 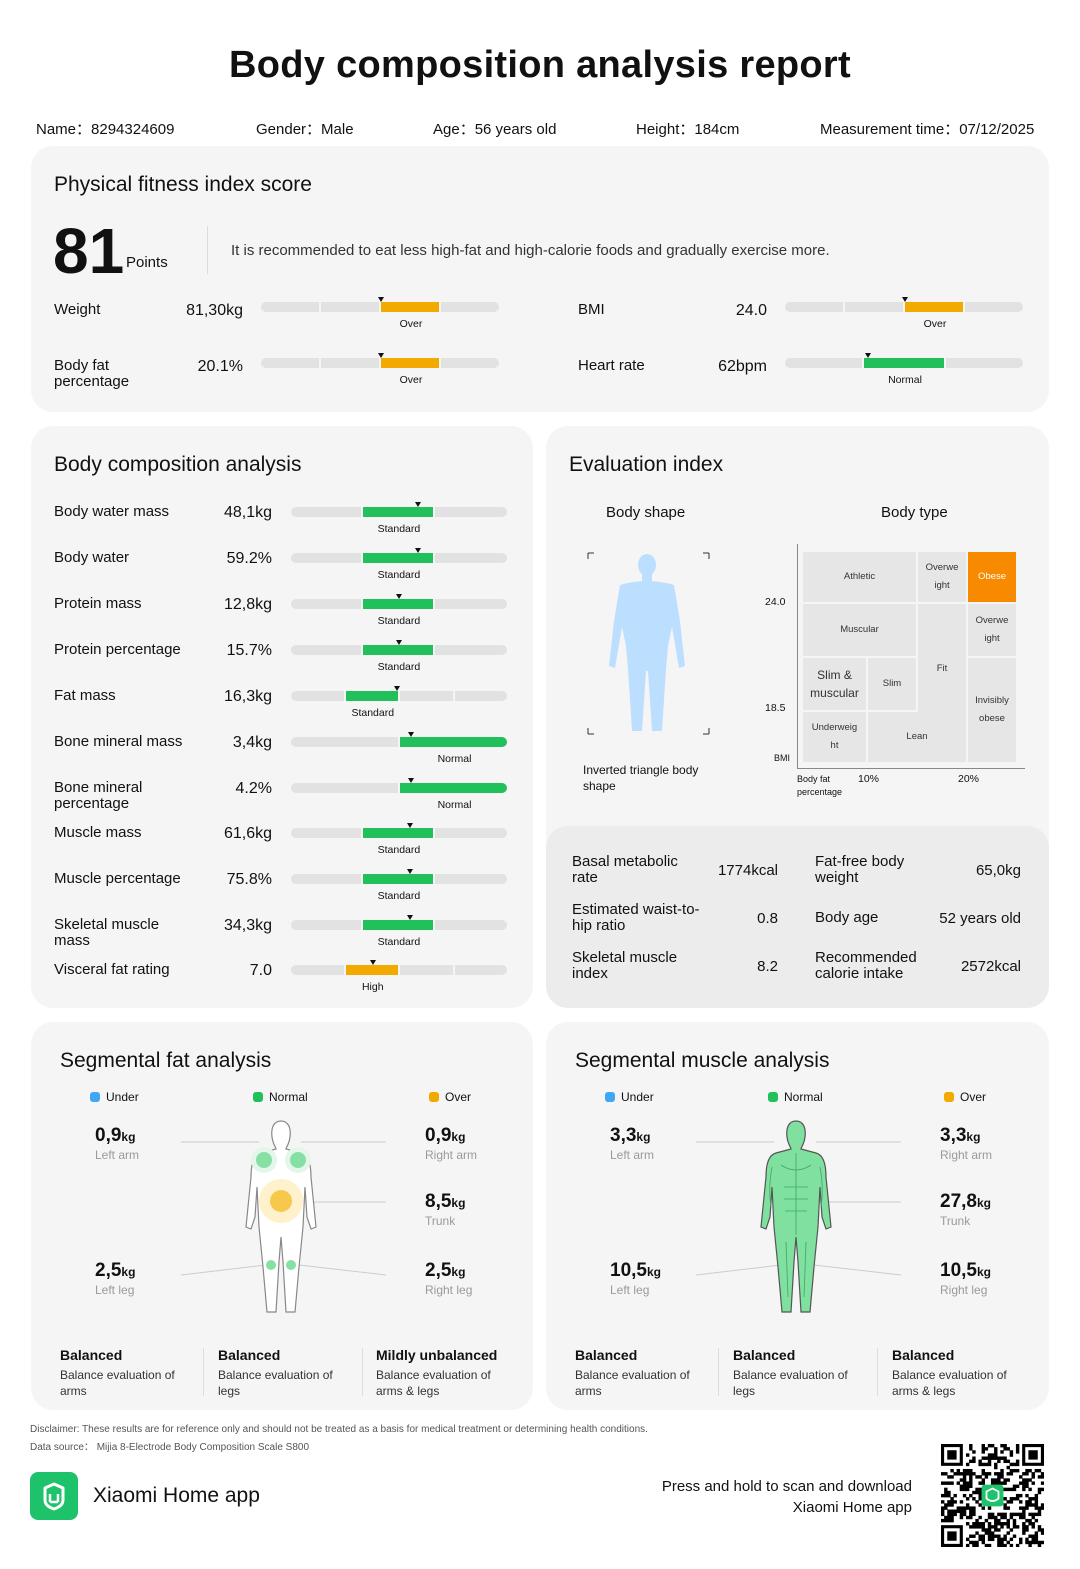 What do you see at coordinates (632, 1383) in the screenshot?
I see `muscle-balance-arms-text: Balance evaluation of arms` at bounding box center [632, 1383].